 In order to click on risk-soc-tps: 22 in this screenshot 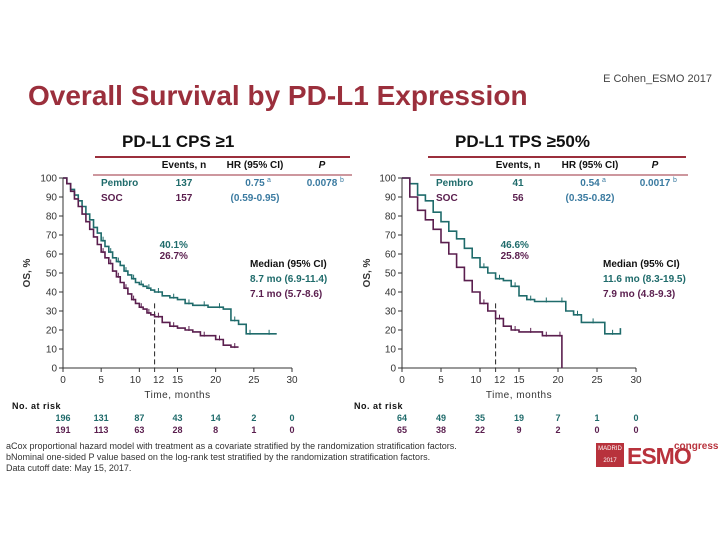, I will do `click(480, 430)`.